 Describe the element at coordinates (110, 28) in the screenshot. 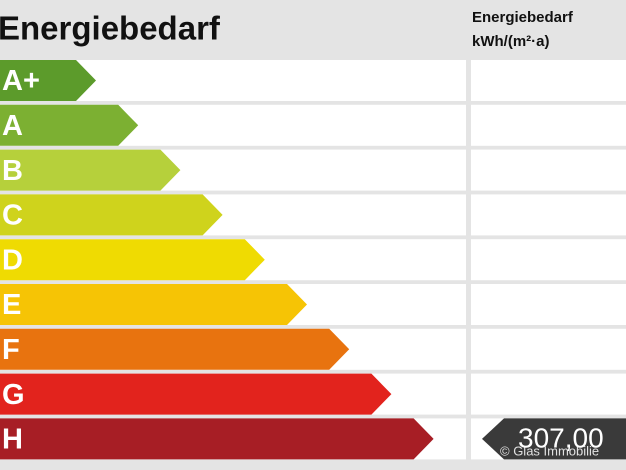

I see `title: Energiebedarf` at that location.